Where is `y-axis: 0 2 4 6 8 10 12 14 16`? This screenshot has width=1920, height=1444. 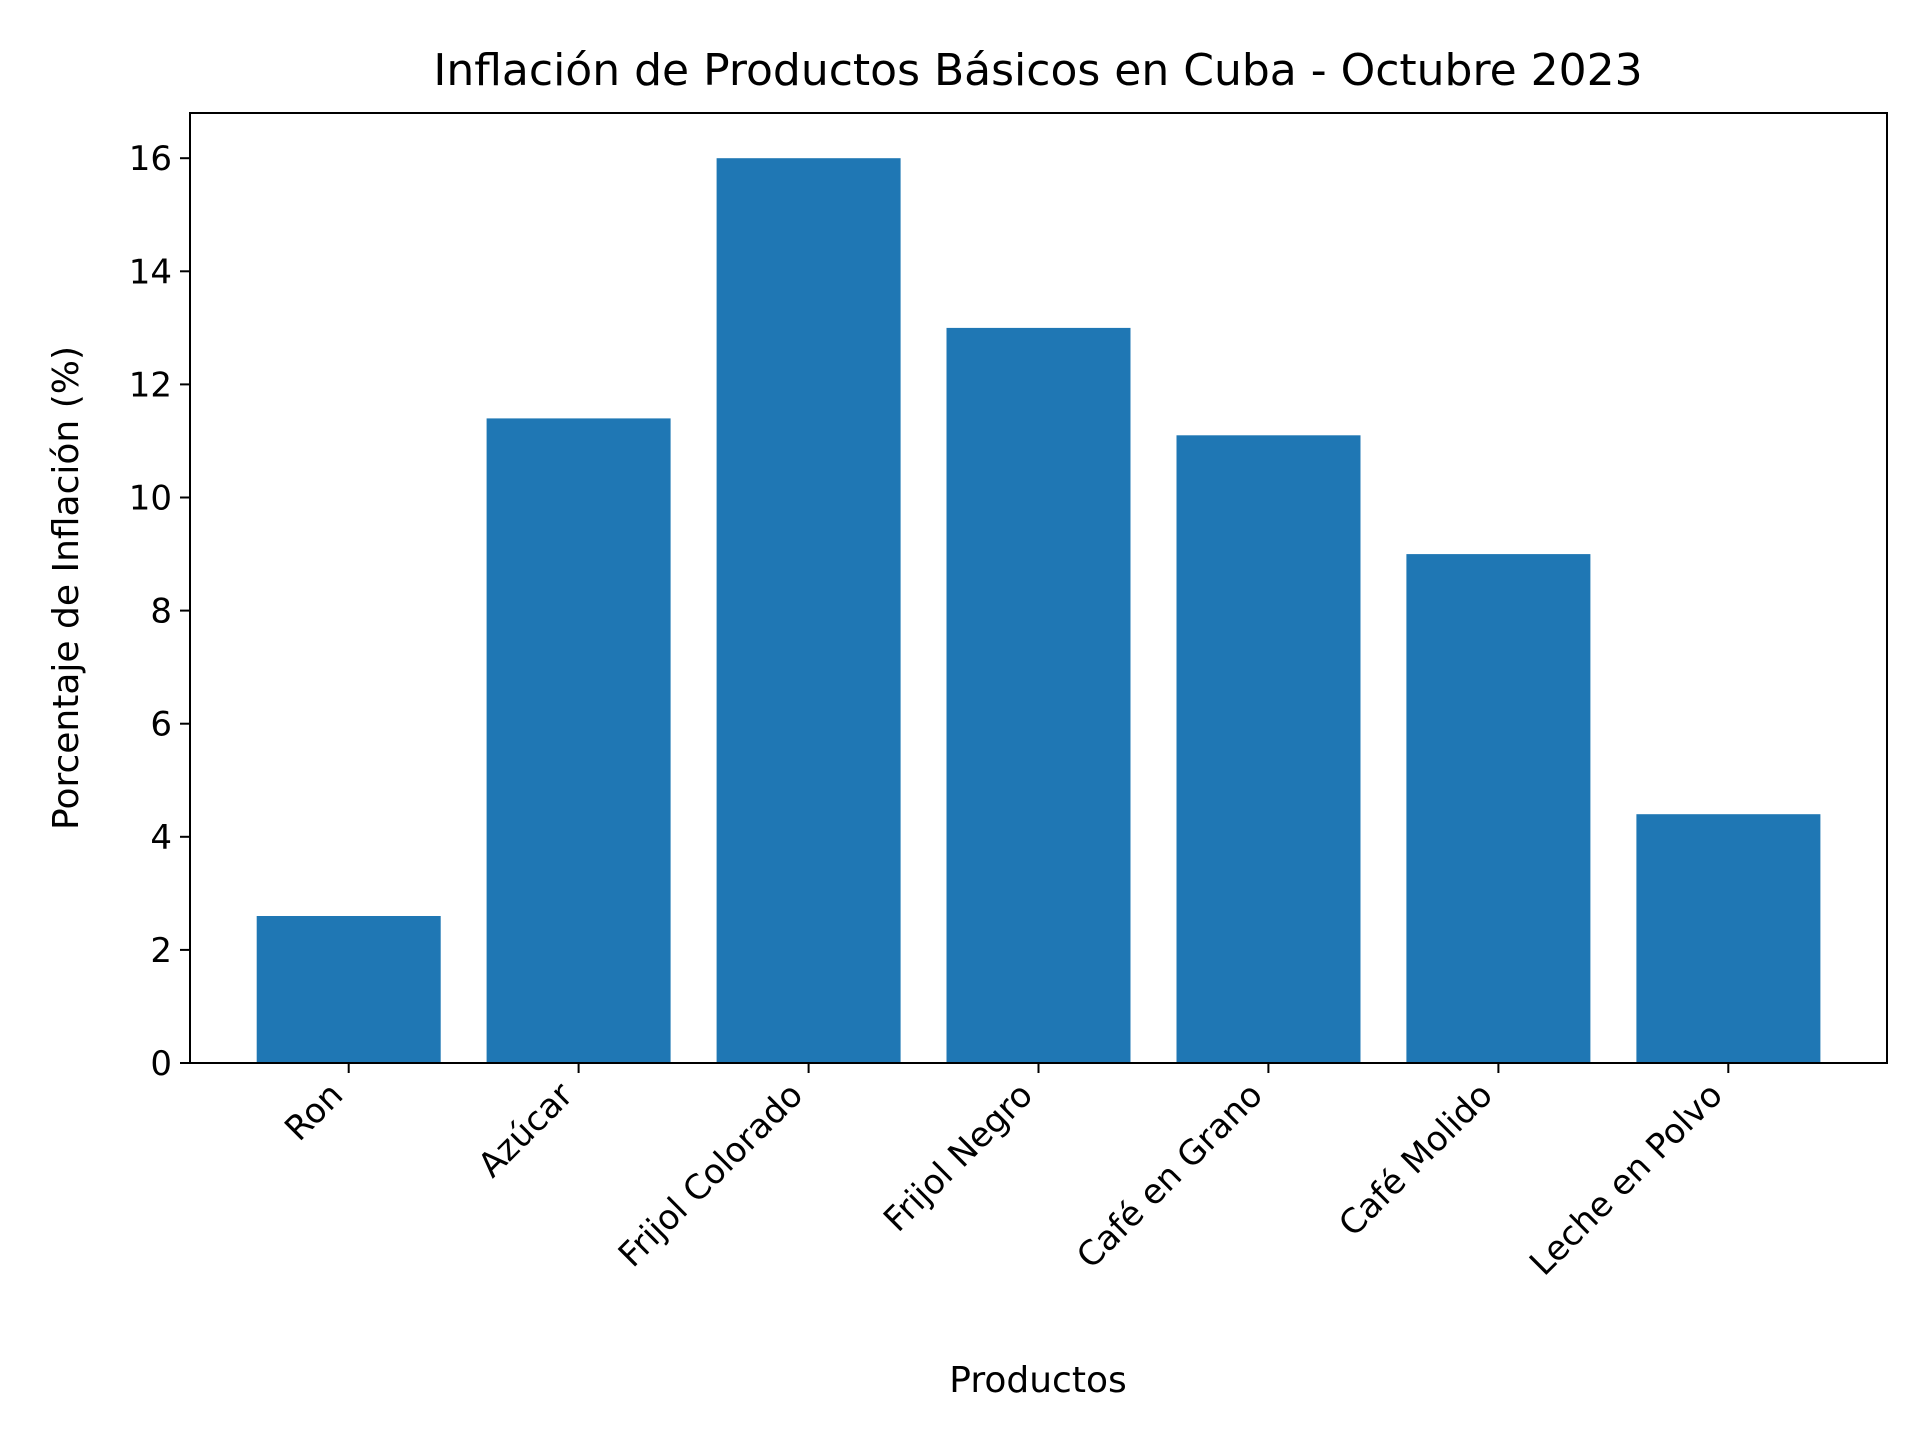
y-axis: 0 2 4 6 8 10 12 14 16 is located at coordinates (159, 611).